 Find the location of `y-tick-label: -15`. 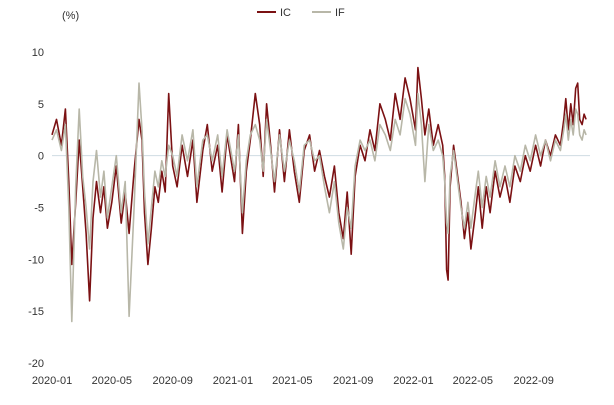

y-tick-label: -15 is located at coordinates (36, 312).